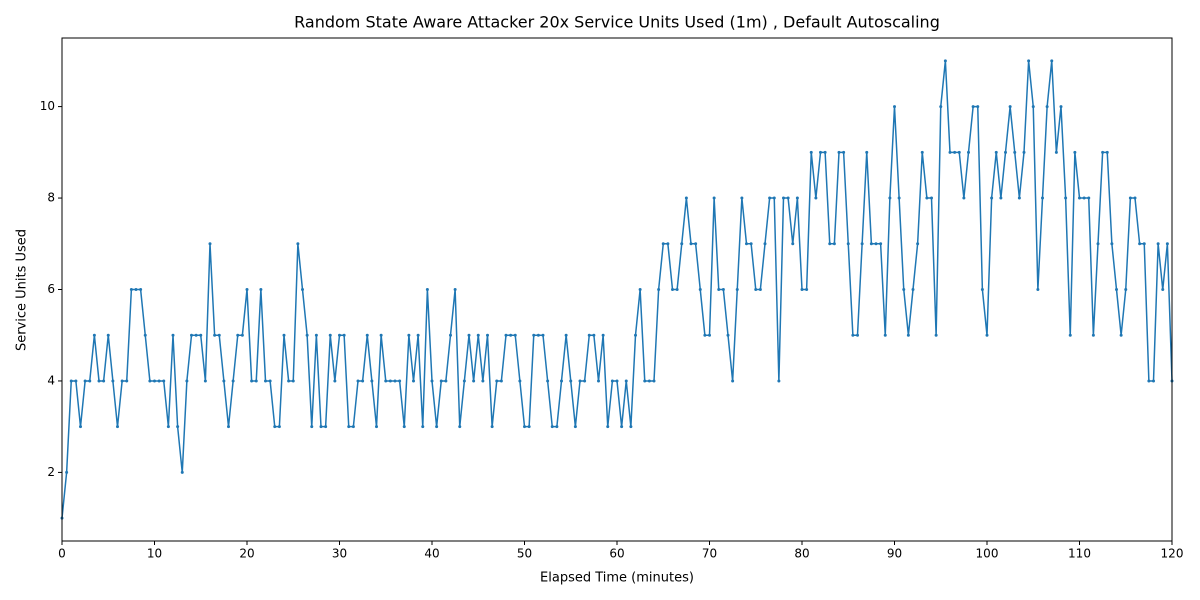  Describe the element at coordinates (616, 554) in the screenshot. I see `x-tick-label: 60` at that location.